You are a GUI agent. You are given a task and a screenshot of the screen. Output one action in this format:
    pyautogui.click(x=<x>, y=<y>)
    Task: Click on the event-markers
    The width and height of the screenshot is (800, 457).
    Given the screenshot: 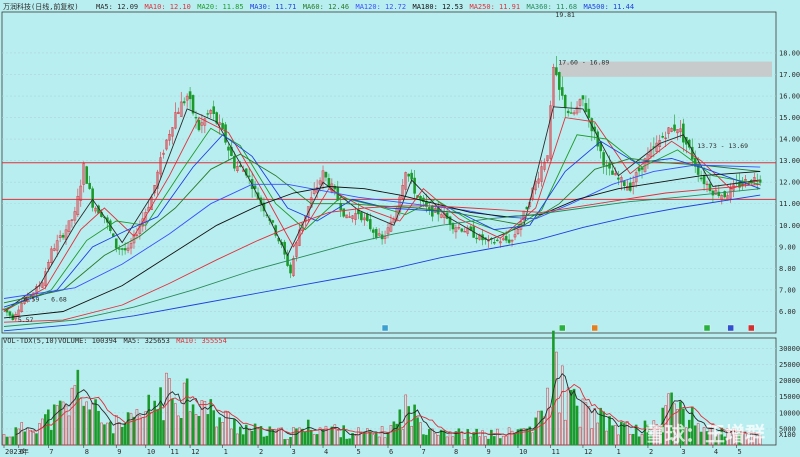 What is the action you would take?
    pyautogui.click(x=568, y=328)
    